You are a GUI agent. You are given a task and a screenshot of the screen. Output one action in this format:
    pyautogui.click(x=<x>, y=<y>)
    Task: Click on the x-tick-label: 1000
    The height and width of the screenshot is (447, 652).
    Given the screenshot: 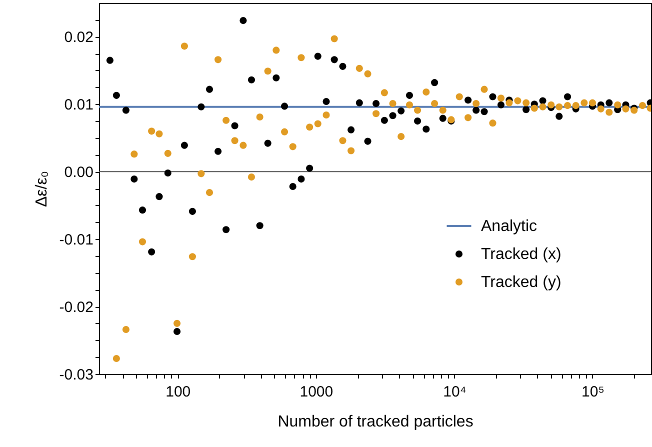 What is the action you would take?
    pyautogui.click(x=317, y=392)
    